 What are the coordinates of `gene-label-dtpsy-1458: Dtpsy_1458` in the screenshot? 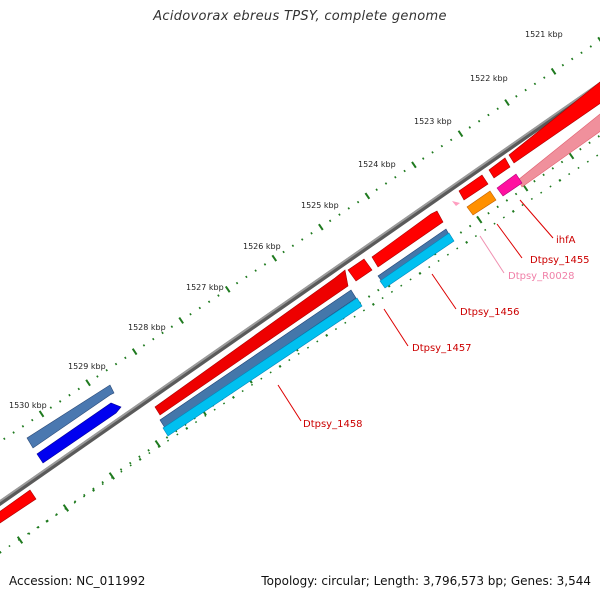 It's located at (333, 424).